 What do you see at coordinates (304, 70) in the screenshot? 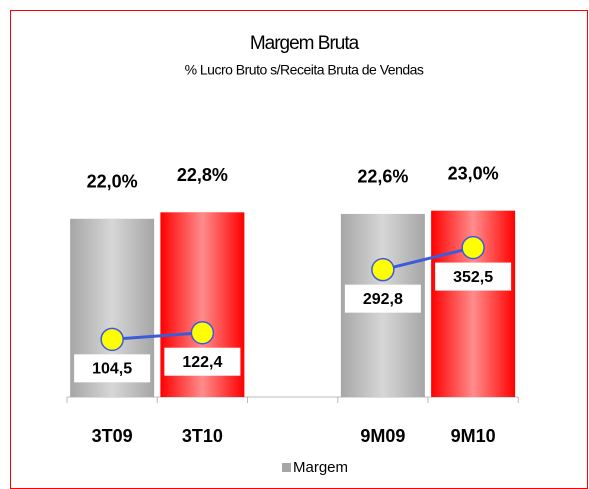
I see `chart-subtitle: % Lucro Bruto s/Receita Bruta de Vendas` at bounding box center [304, 70].